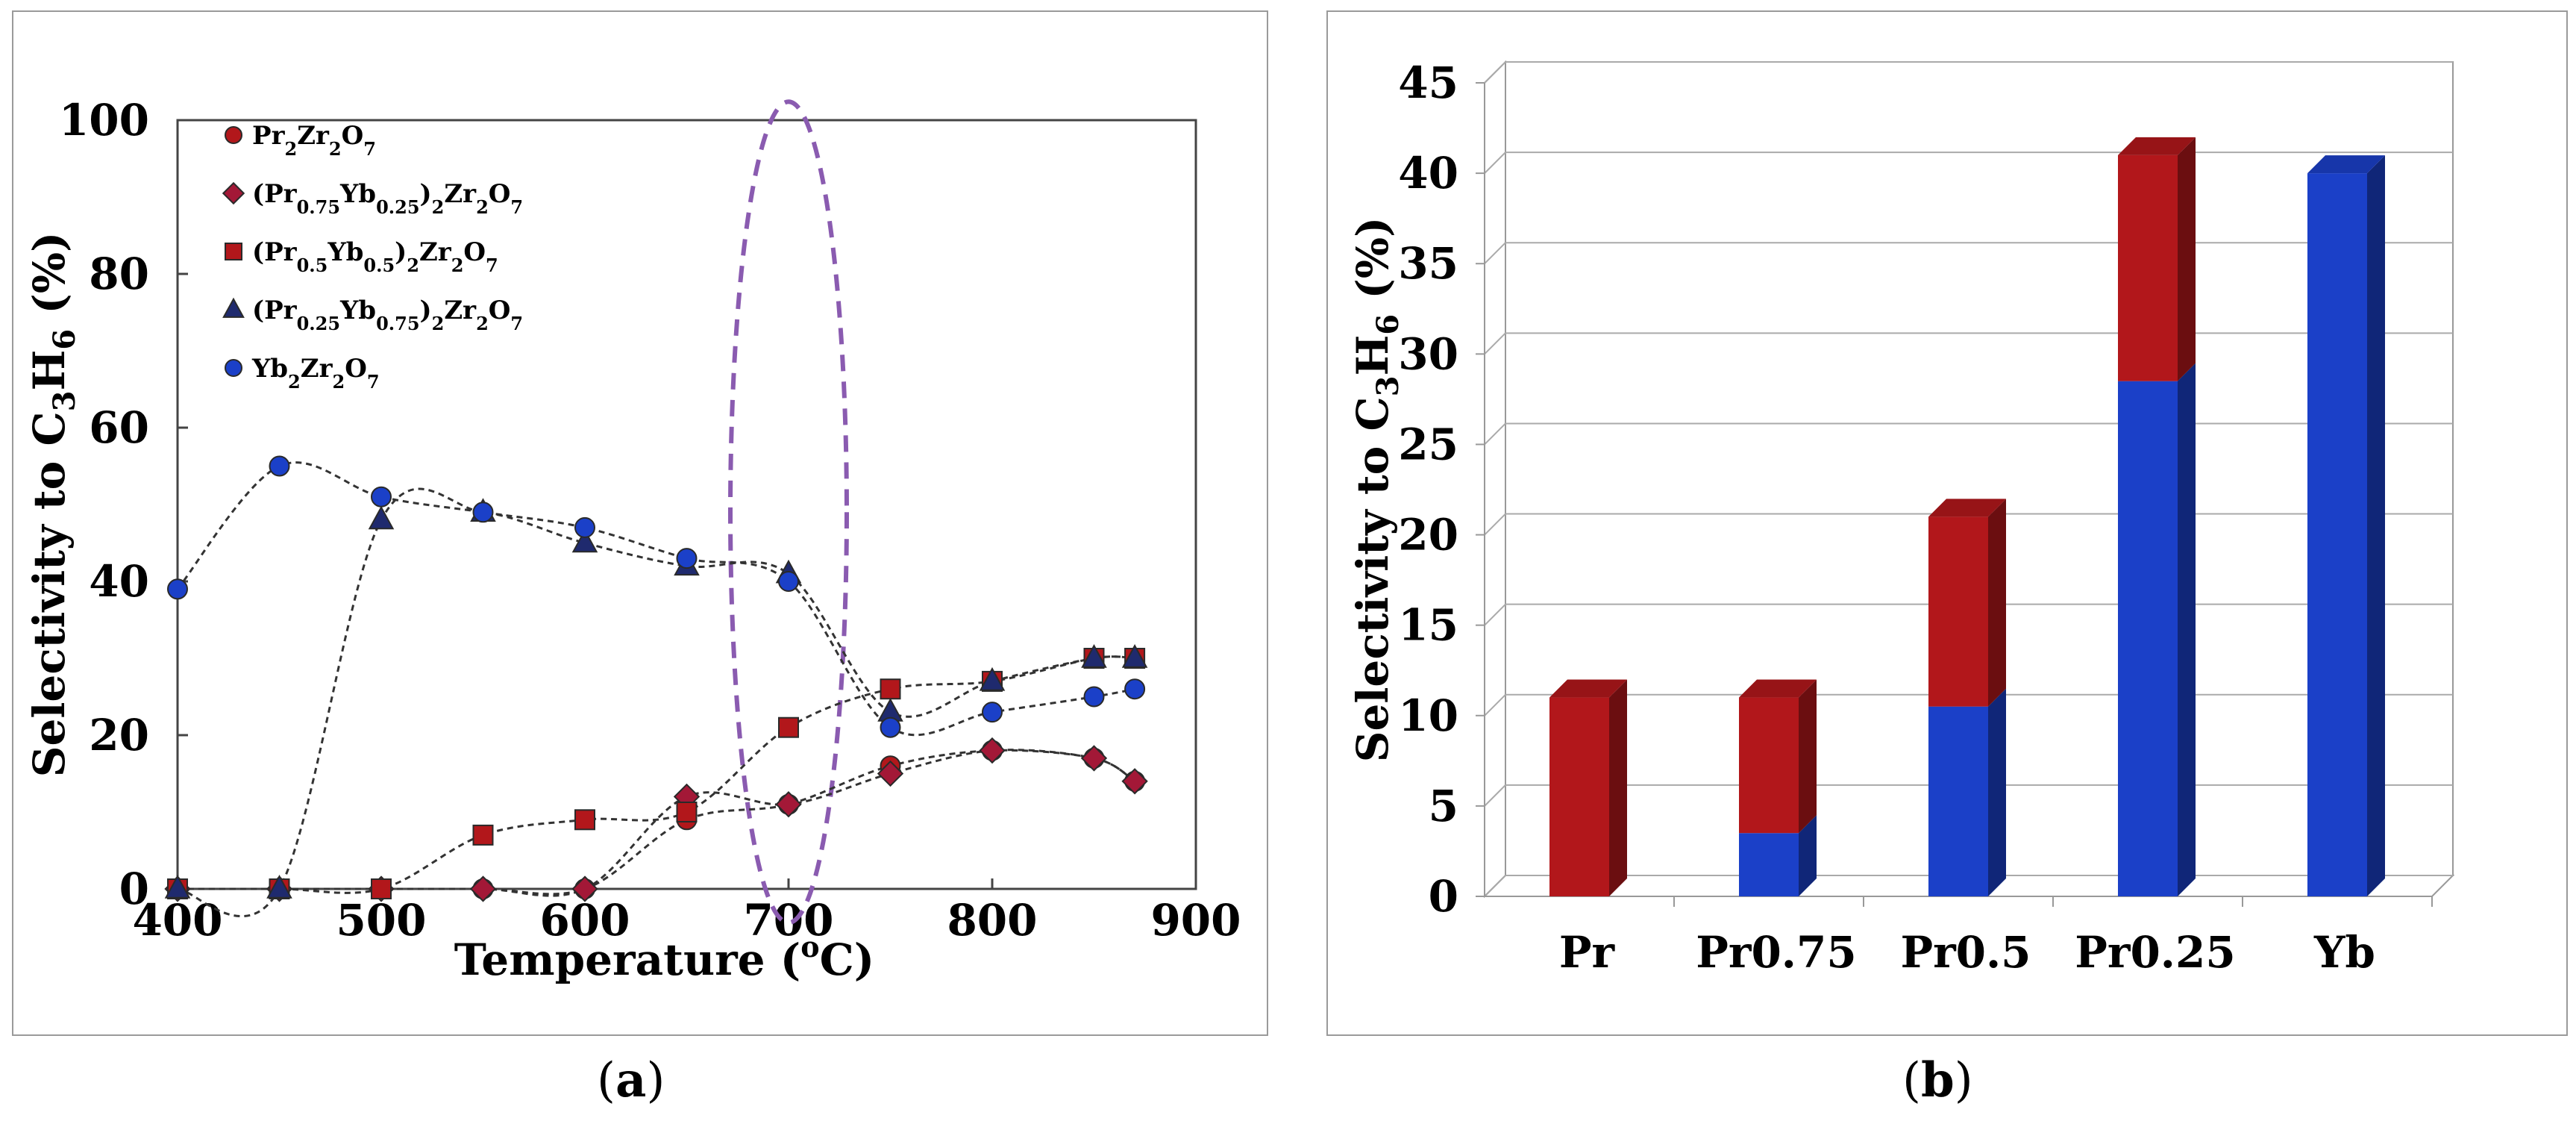  Describe the element at coordinates (1387, 324) in the screenshot. I see `y-axis-label-sub: 6` at that location.